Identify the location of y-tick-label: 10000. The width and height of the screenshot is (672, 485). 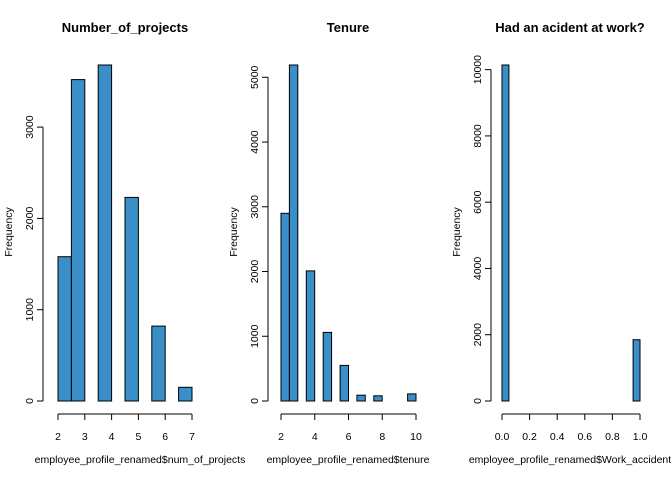
(478, 69).